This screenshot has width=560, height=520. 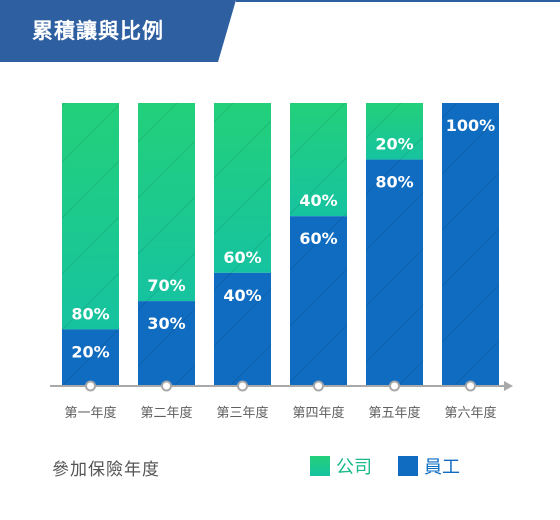 I want to click on x-tick-labels: 第一年度 第二年度 第三年度 第四年度 第五年度 第六年度, so click(x=280, y=413).